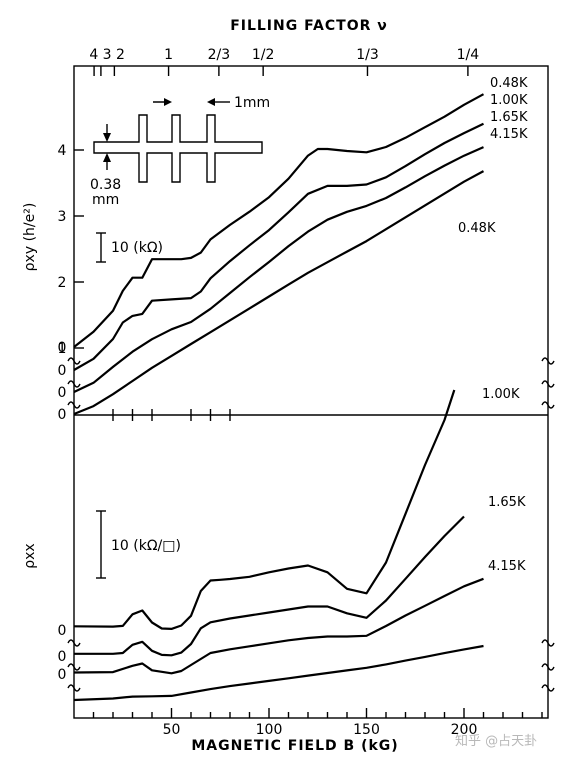  What do you see at coordinates (62, 675) in the screenshot?
I see `lower-offset-zero-2: 0` at bounding box center [62, 675].